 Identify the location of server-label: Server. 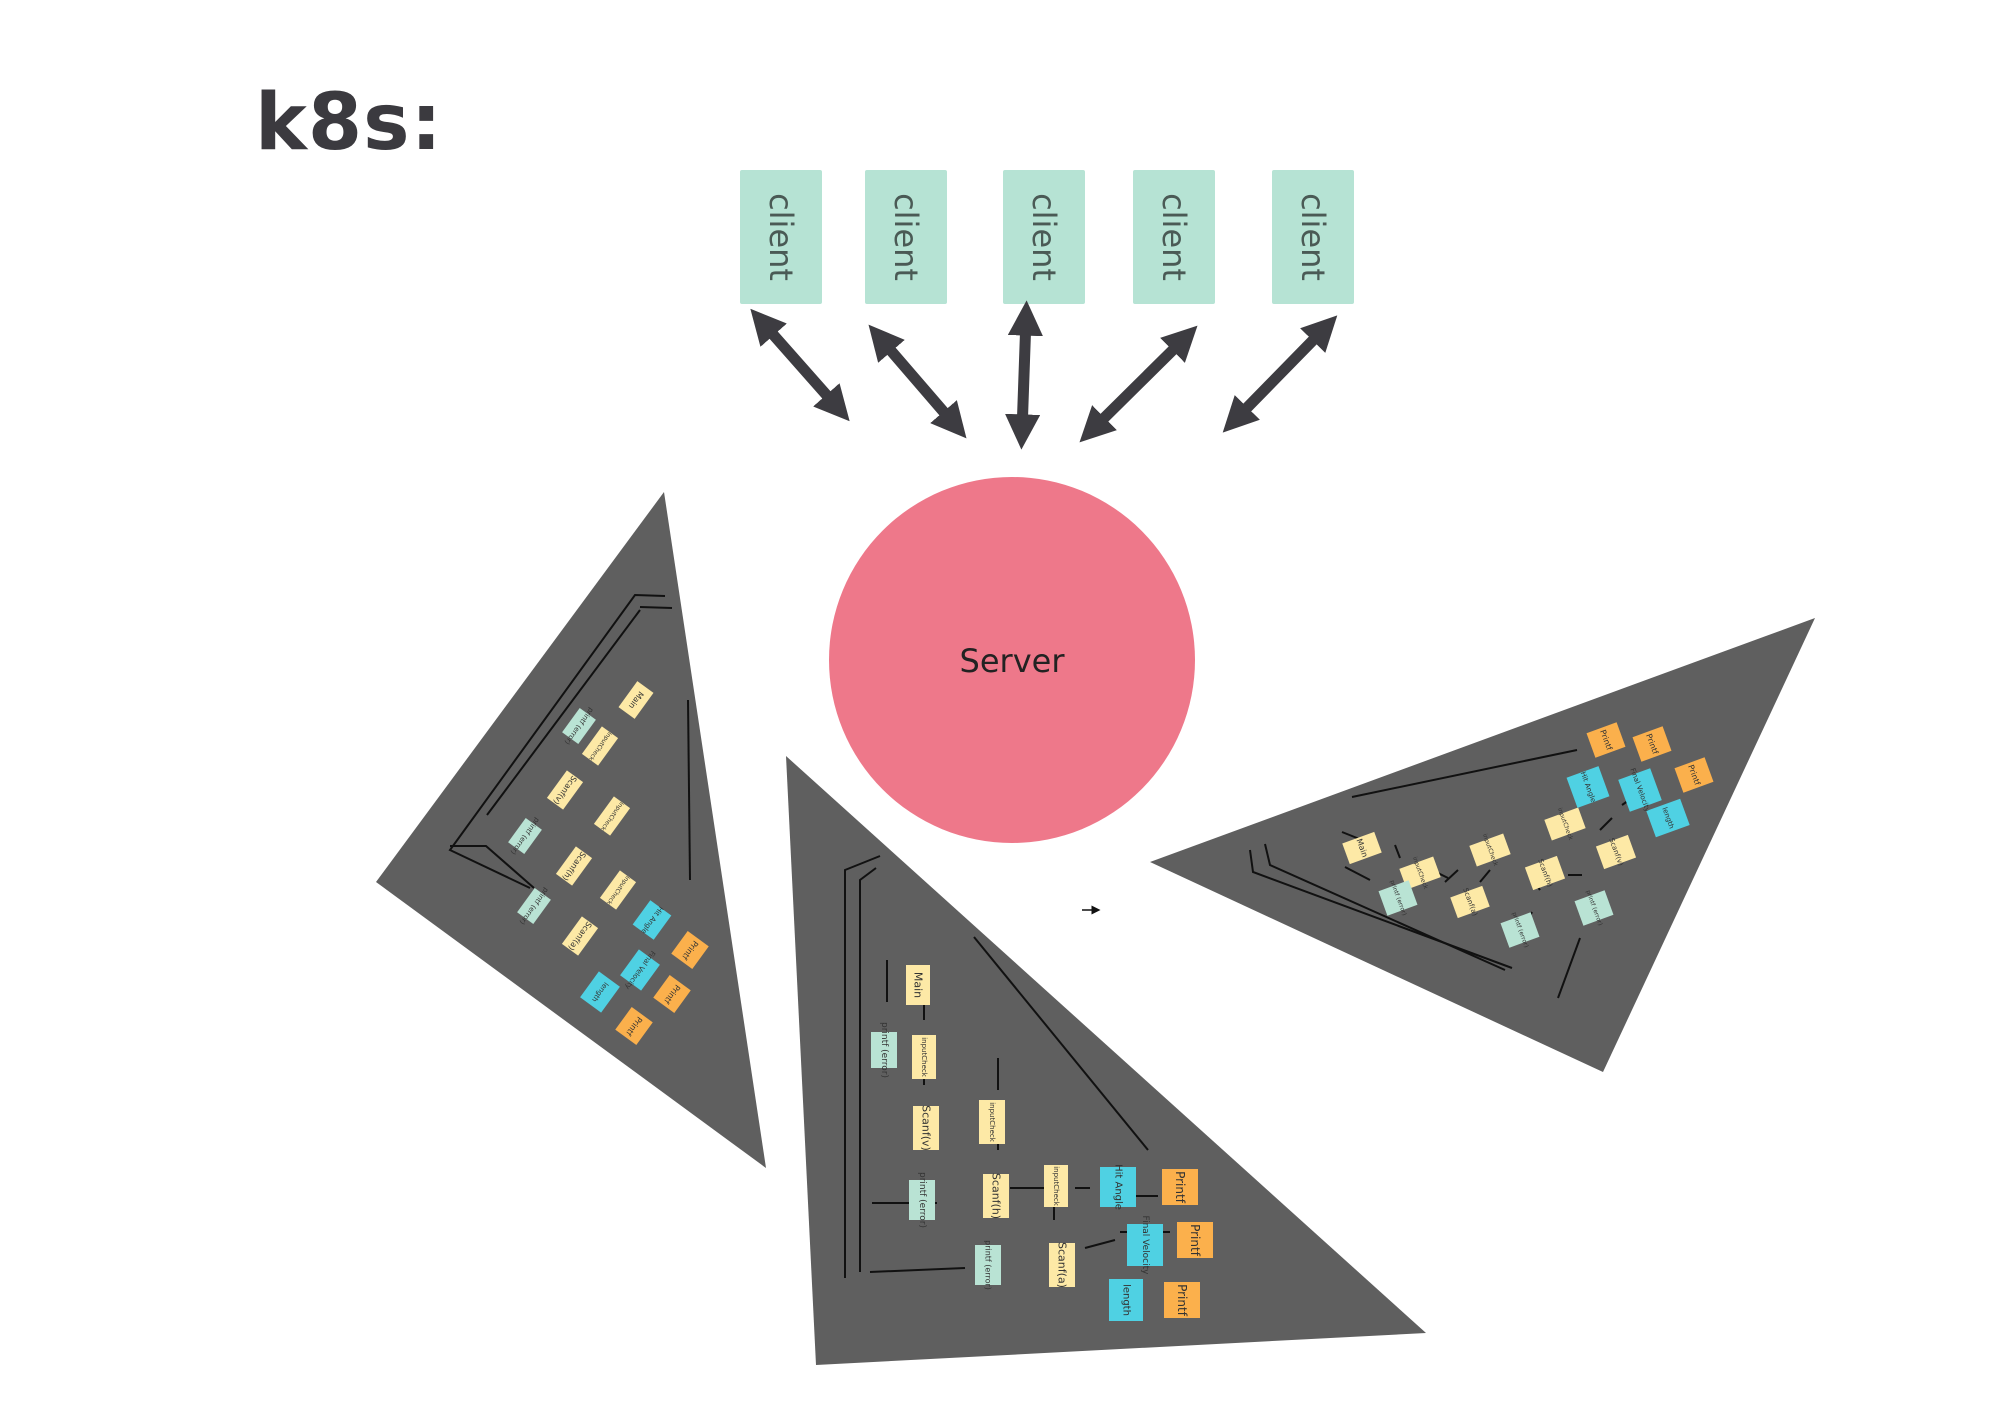
(1013, 661).